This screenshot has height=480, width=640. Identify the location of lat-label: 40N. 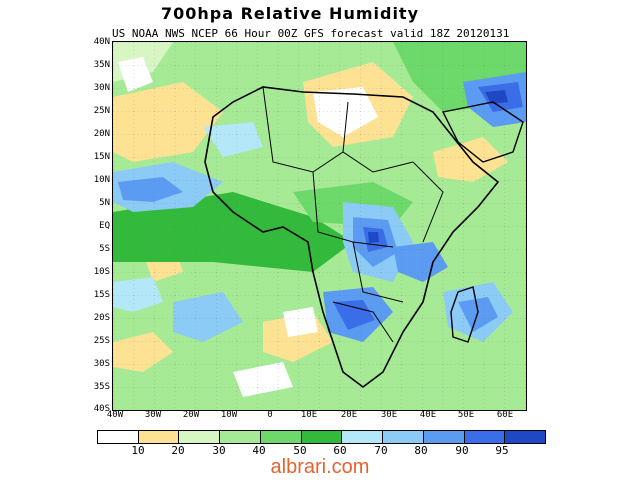
(101, 42).